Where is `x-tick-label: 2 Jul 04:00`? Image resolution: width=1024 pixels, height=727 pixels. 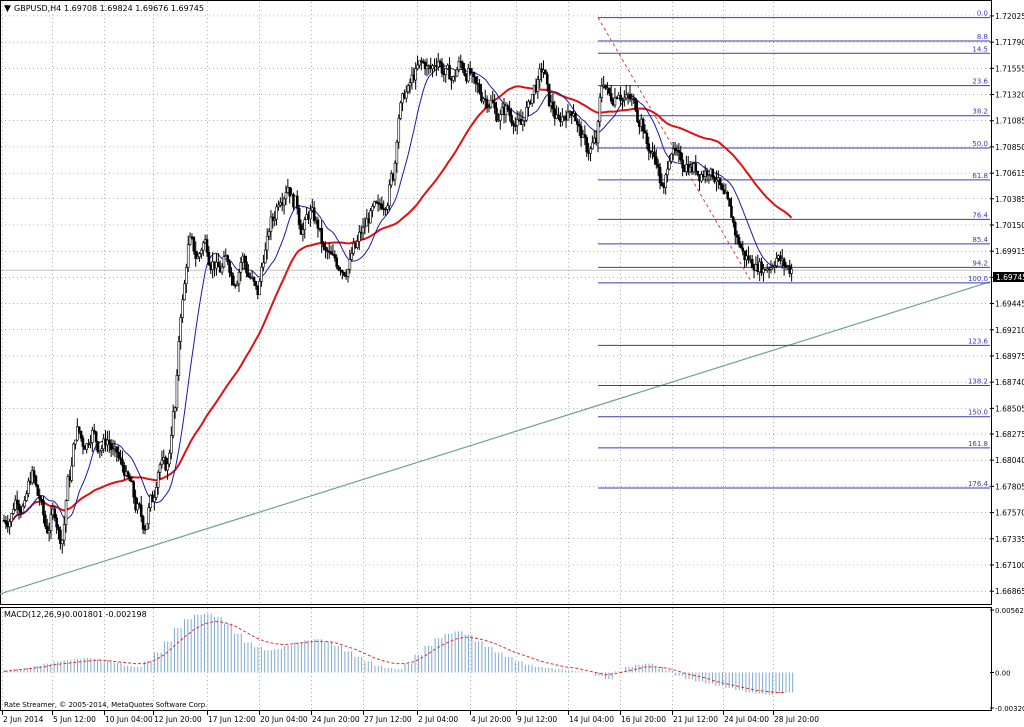
x-tick-label: 2 Jul 04:00 is located at coordinates (438, 719).